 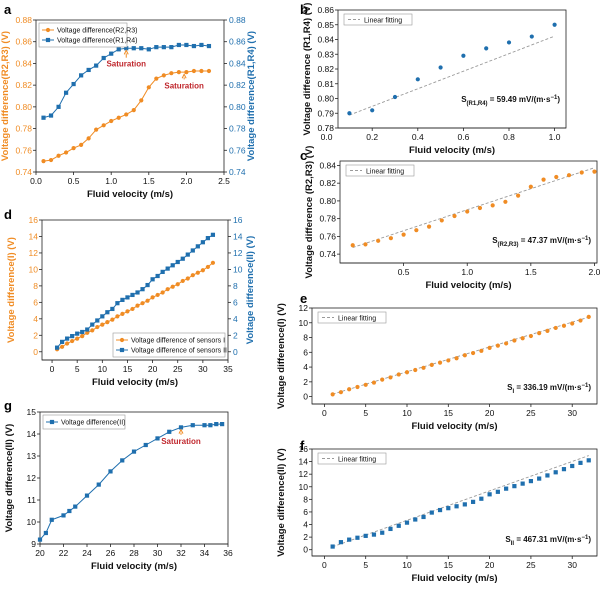 What do you see at coordinates (235, 352) in the screenshot?
I see `y-right-tick-label: 0` at bounding box center [235, 352].